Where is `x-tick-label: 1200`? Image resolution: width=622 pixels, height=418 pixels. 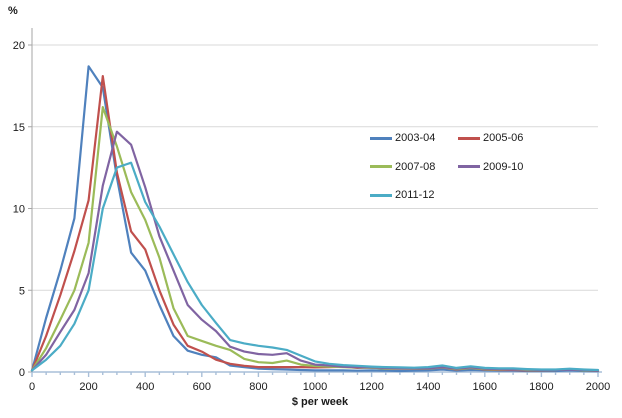
x-tick-label: 1200 is located at coordinates (371, 387).